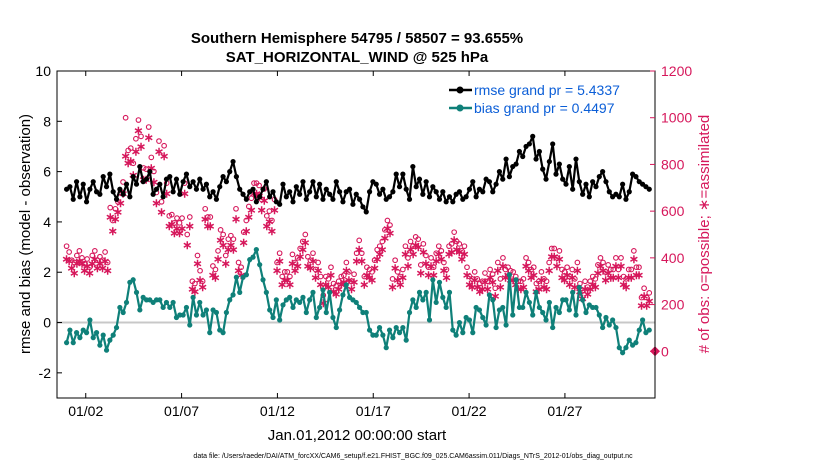  Describe the element at coordinates (460, 108) in the screenshot. I see `legend-bias-marker` at that location.